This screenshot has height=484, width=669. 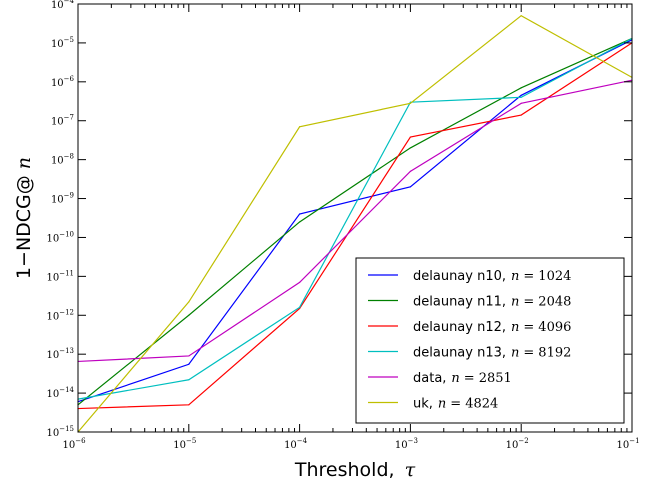 I want to click on legend-entry-n-value: 1024, so click(x=554, y=276).